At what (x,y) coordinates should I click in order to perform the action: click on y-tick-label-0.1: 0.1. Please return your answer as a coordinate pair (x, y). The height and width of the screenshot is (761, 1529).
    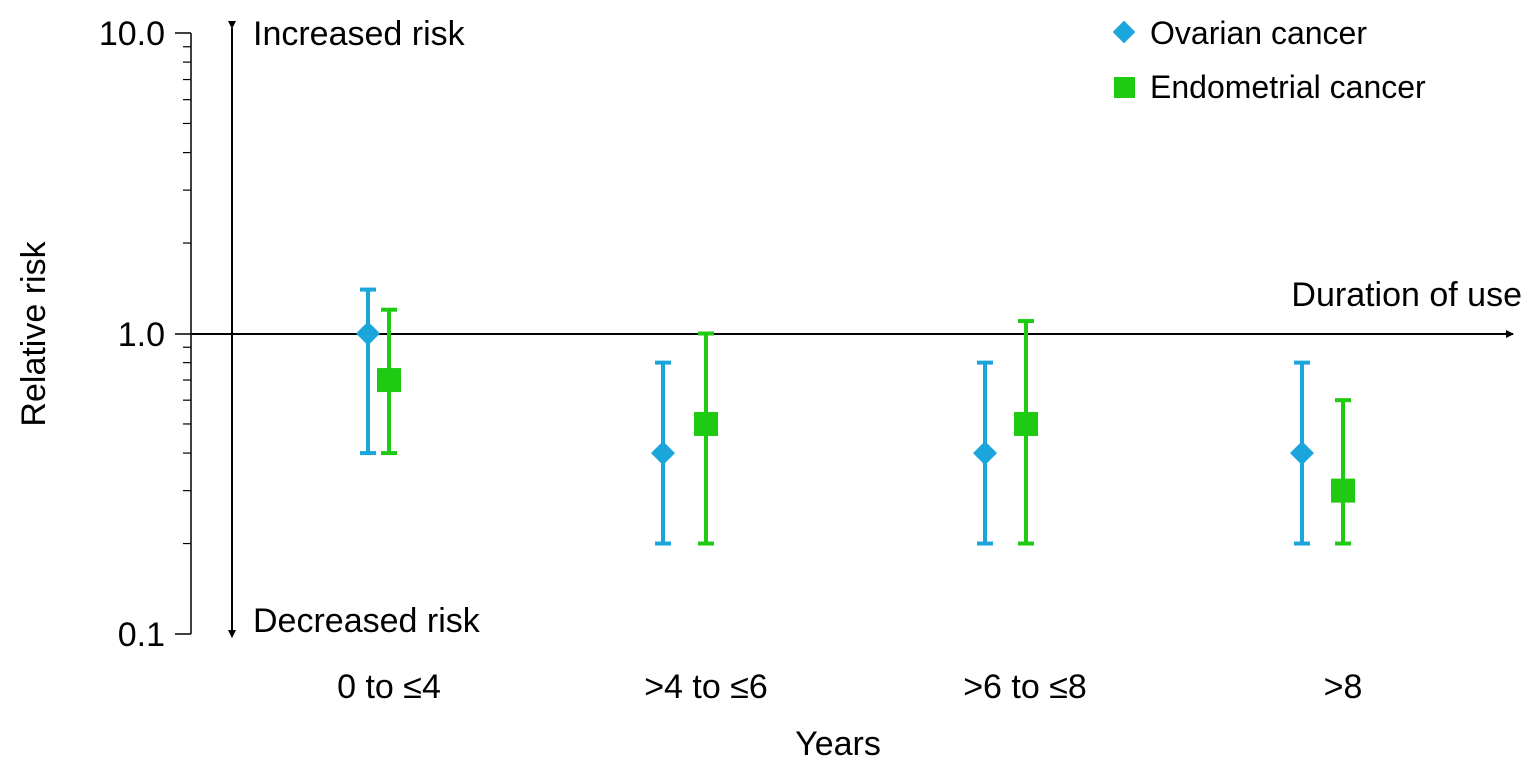
    Looking at the image, I should click on (141, 635).